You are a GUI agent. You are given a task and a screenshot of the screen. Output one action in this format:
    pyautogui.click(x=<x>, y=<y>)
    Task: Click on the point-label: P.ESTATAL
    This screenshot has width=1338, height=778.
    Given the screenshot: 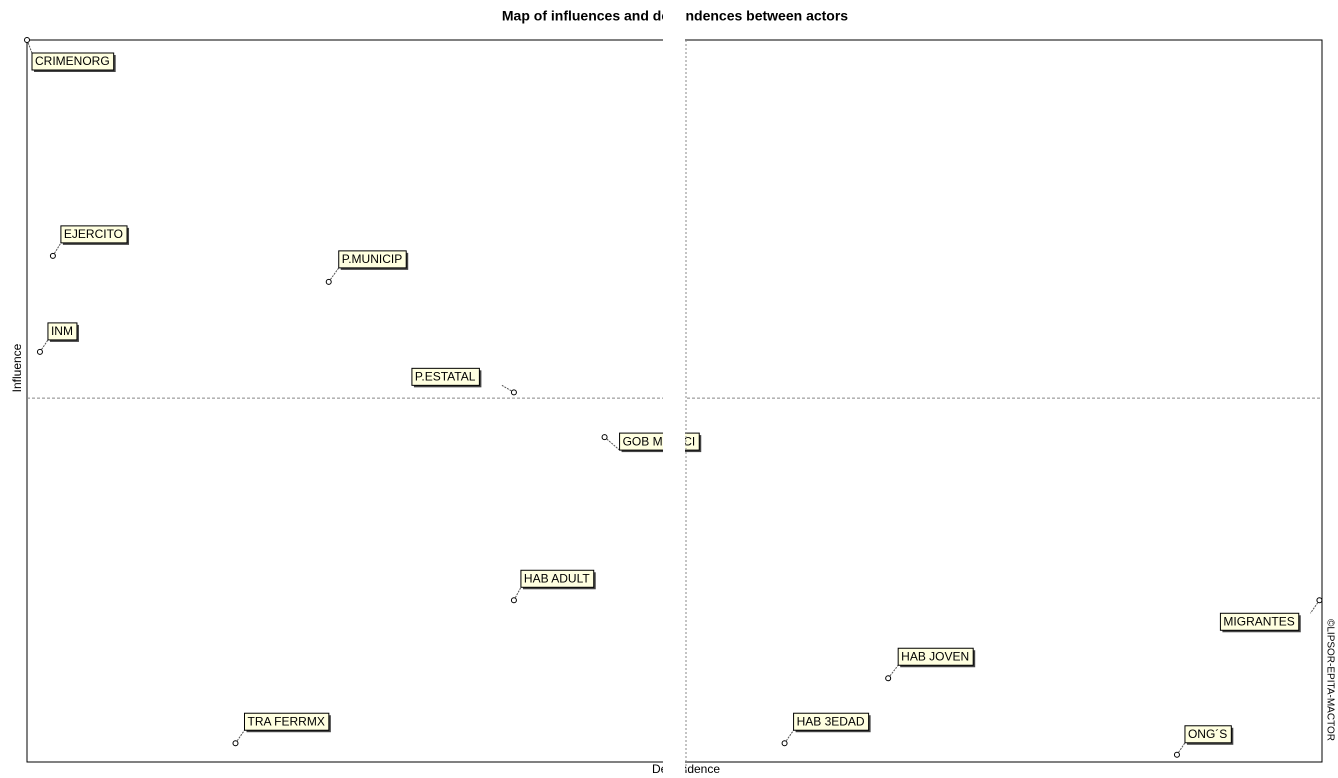 What is the action you would take?
    pyautogui.click(x=445, y=377)
    